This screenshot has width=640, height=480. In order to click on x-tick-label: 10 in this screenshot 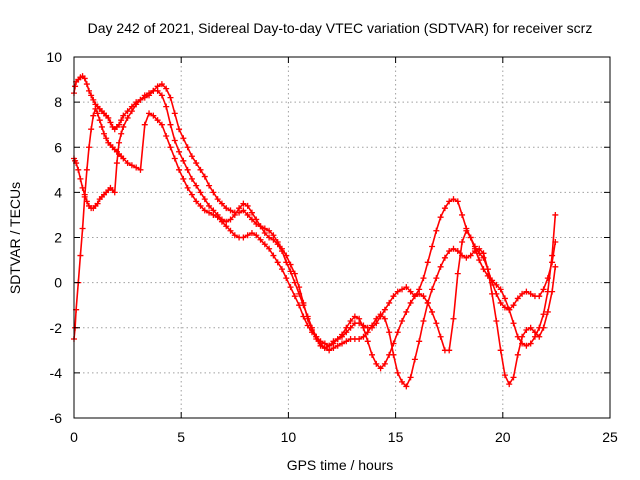, I will do `click(289, 437)`.